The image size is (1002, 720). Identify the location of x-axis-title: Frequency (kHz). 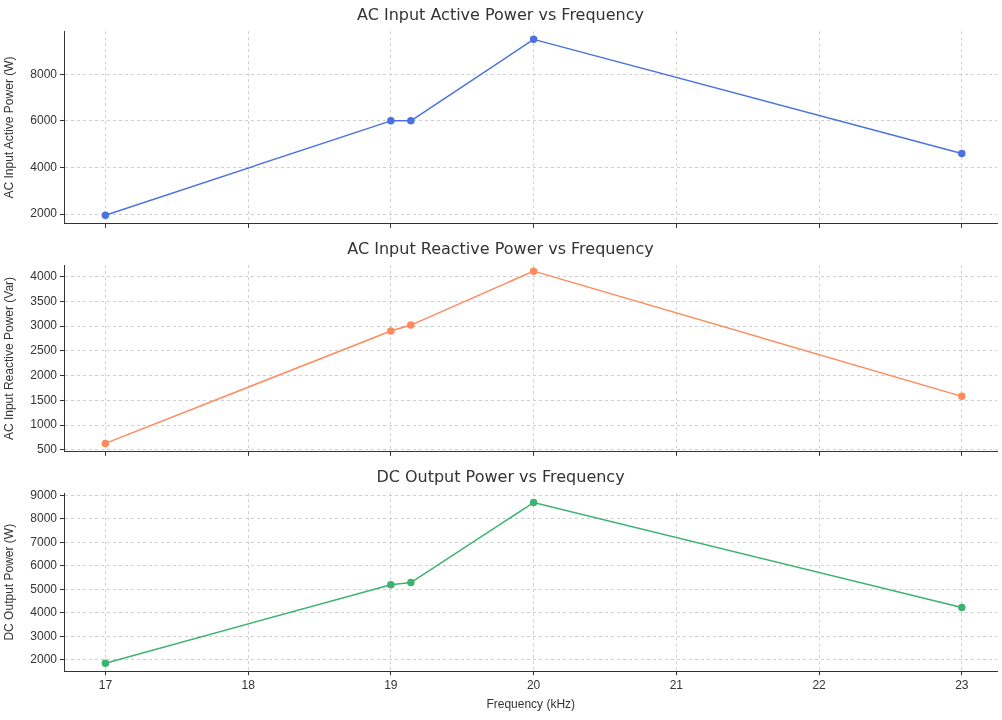
(531, 704).